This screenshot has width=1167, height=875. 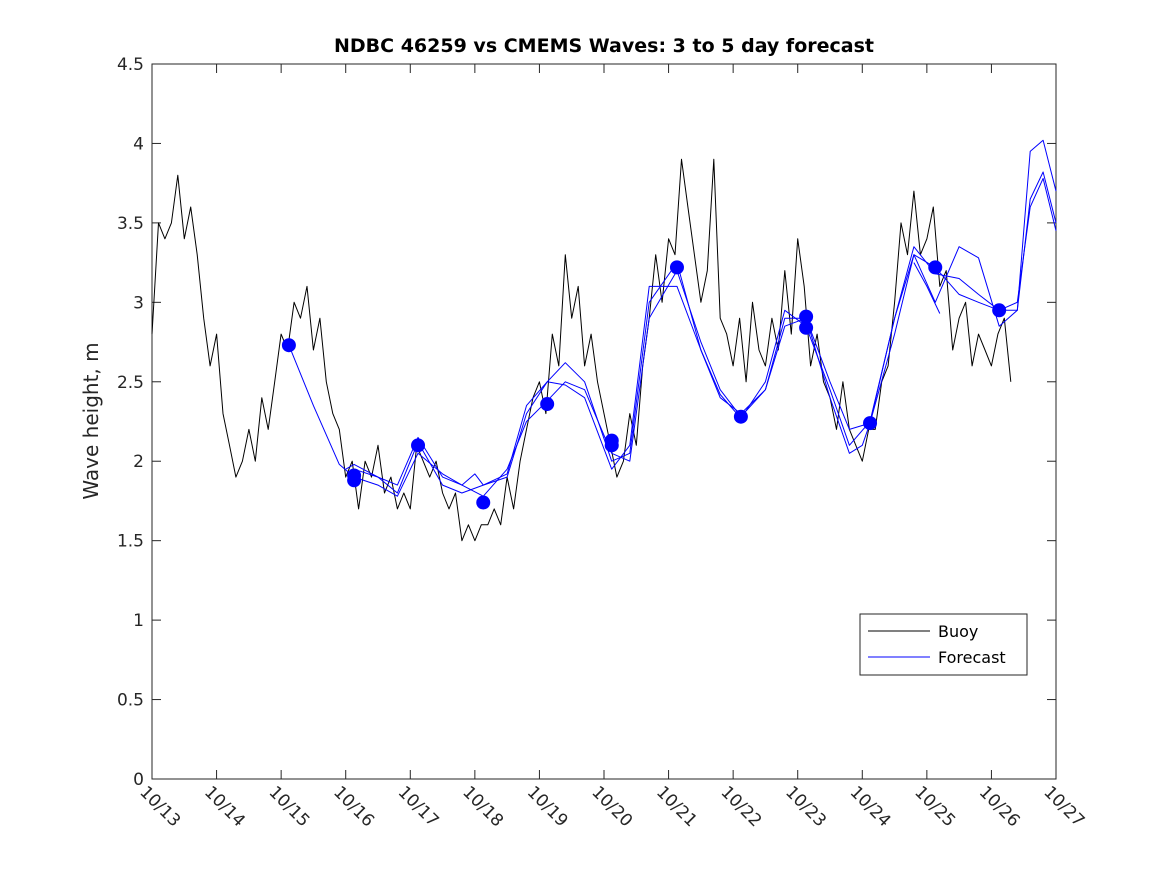 What do you see at coordinates (972, 657) in the screenshot?
I see `legend-forecast-label: Forecast` at bounding box center [972, 657].